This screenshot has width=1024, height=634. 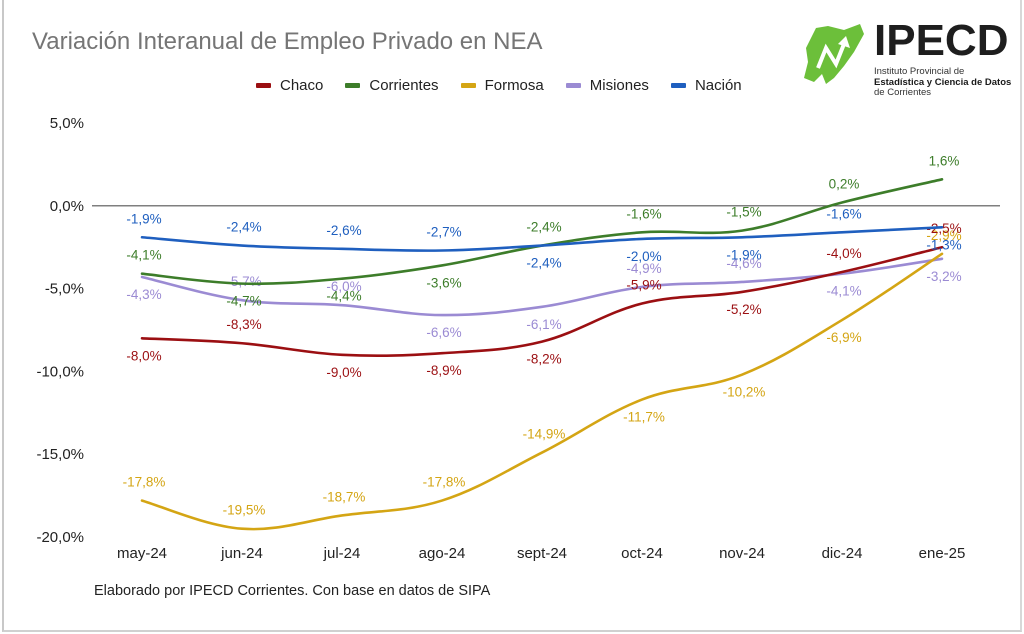 I want to click on x-tick-label: ene-25, so click(x=942, y=553).